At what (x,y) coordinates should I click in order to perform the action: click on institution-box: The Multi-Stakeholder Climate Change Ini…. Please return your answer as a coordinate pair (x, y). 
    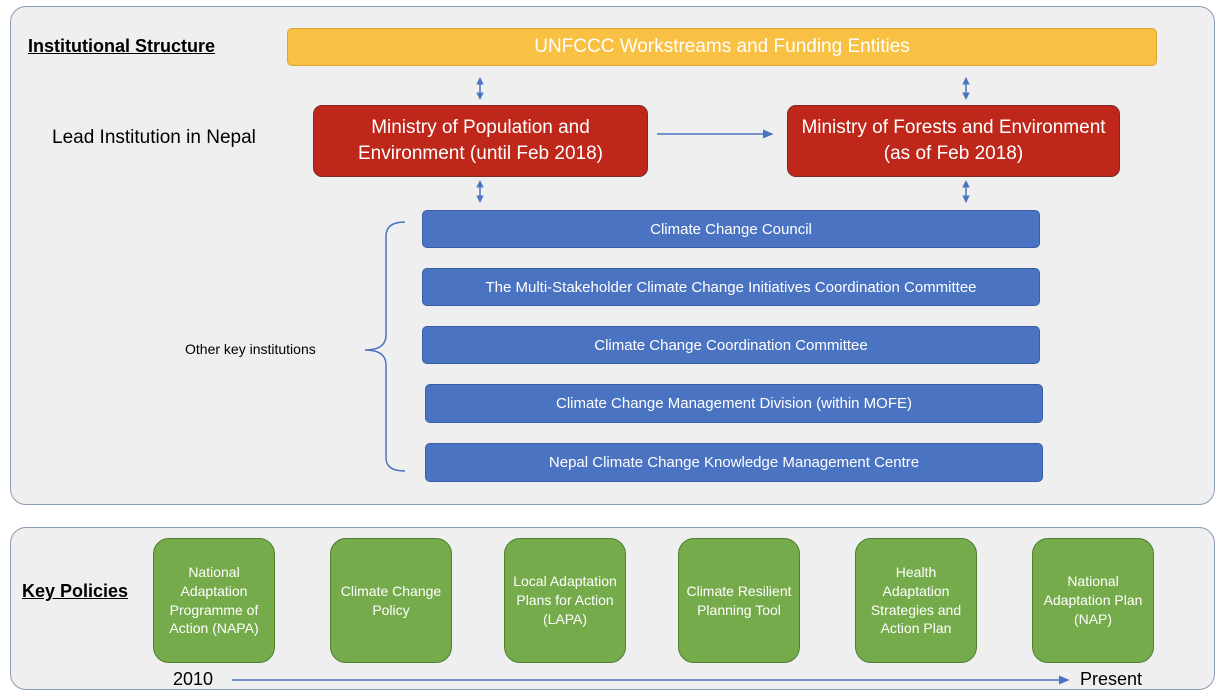
    Looking at the image, I should click on (731, 287).